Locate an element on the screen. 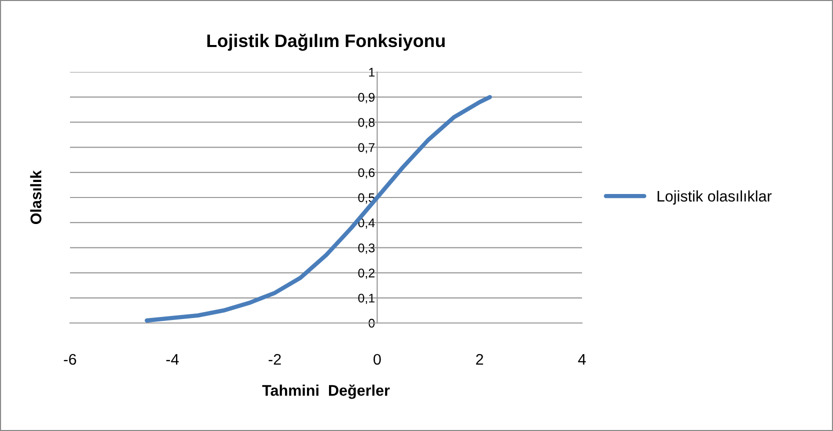  x-tick-label: -2 is located at coordinates (274, 359).